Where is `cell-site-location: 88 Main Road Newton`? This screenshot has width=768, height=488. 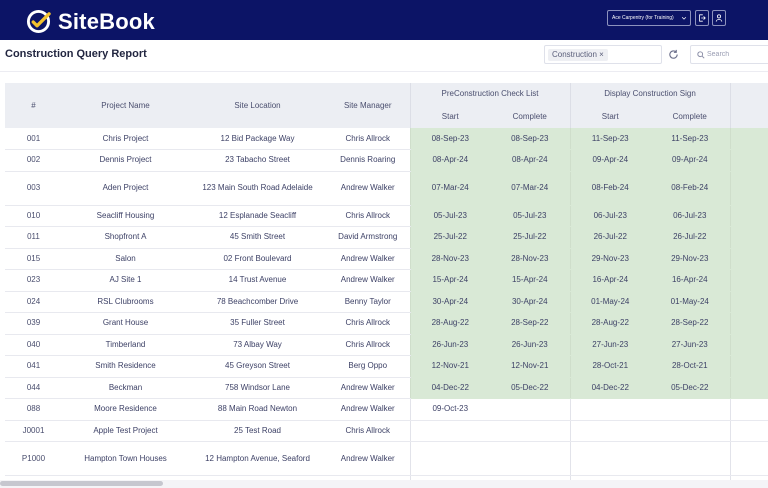 cell-site-location: 88 Main Road Newton is located at coordinates (257, 409).